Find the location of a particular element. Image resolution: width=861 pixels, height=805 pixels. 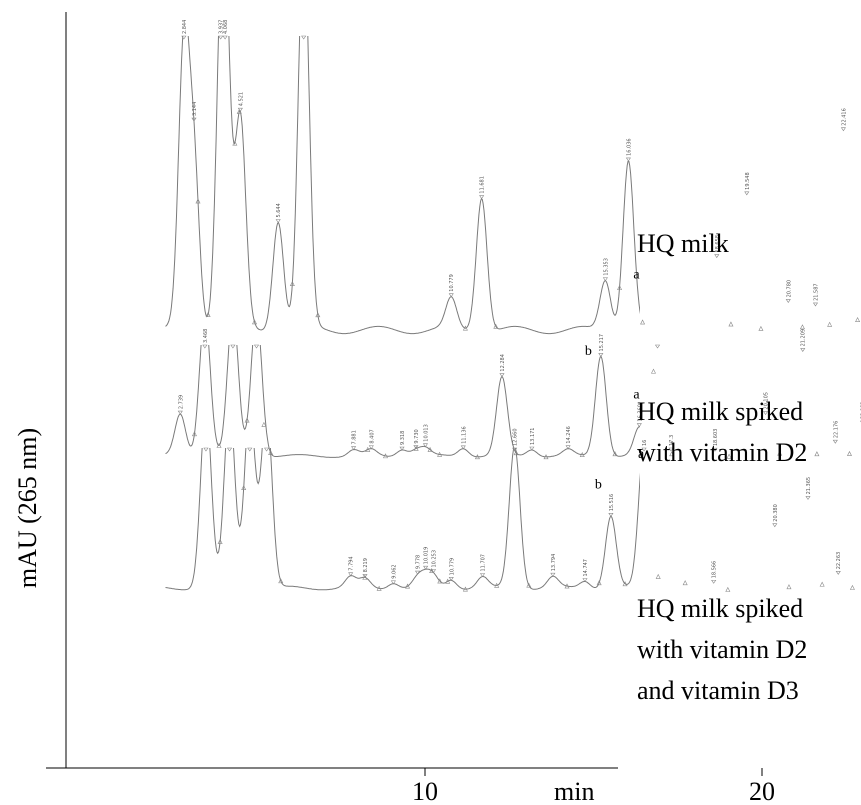

peak-label: 8.219 is located at coordinates (366, 565).